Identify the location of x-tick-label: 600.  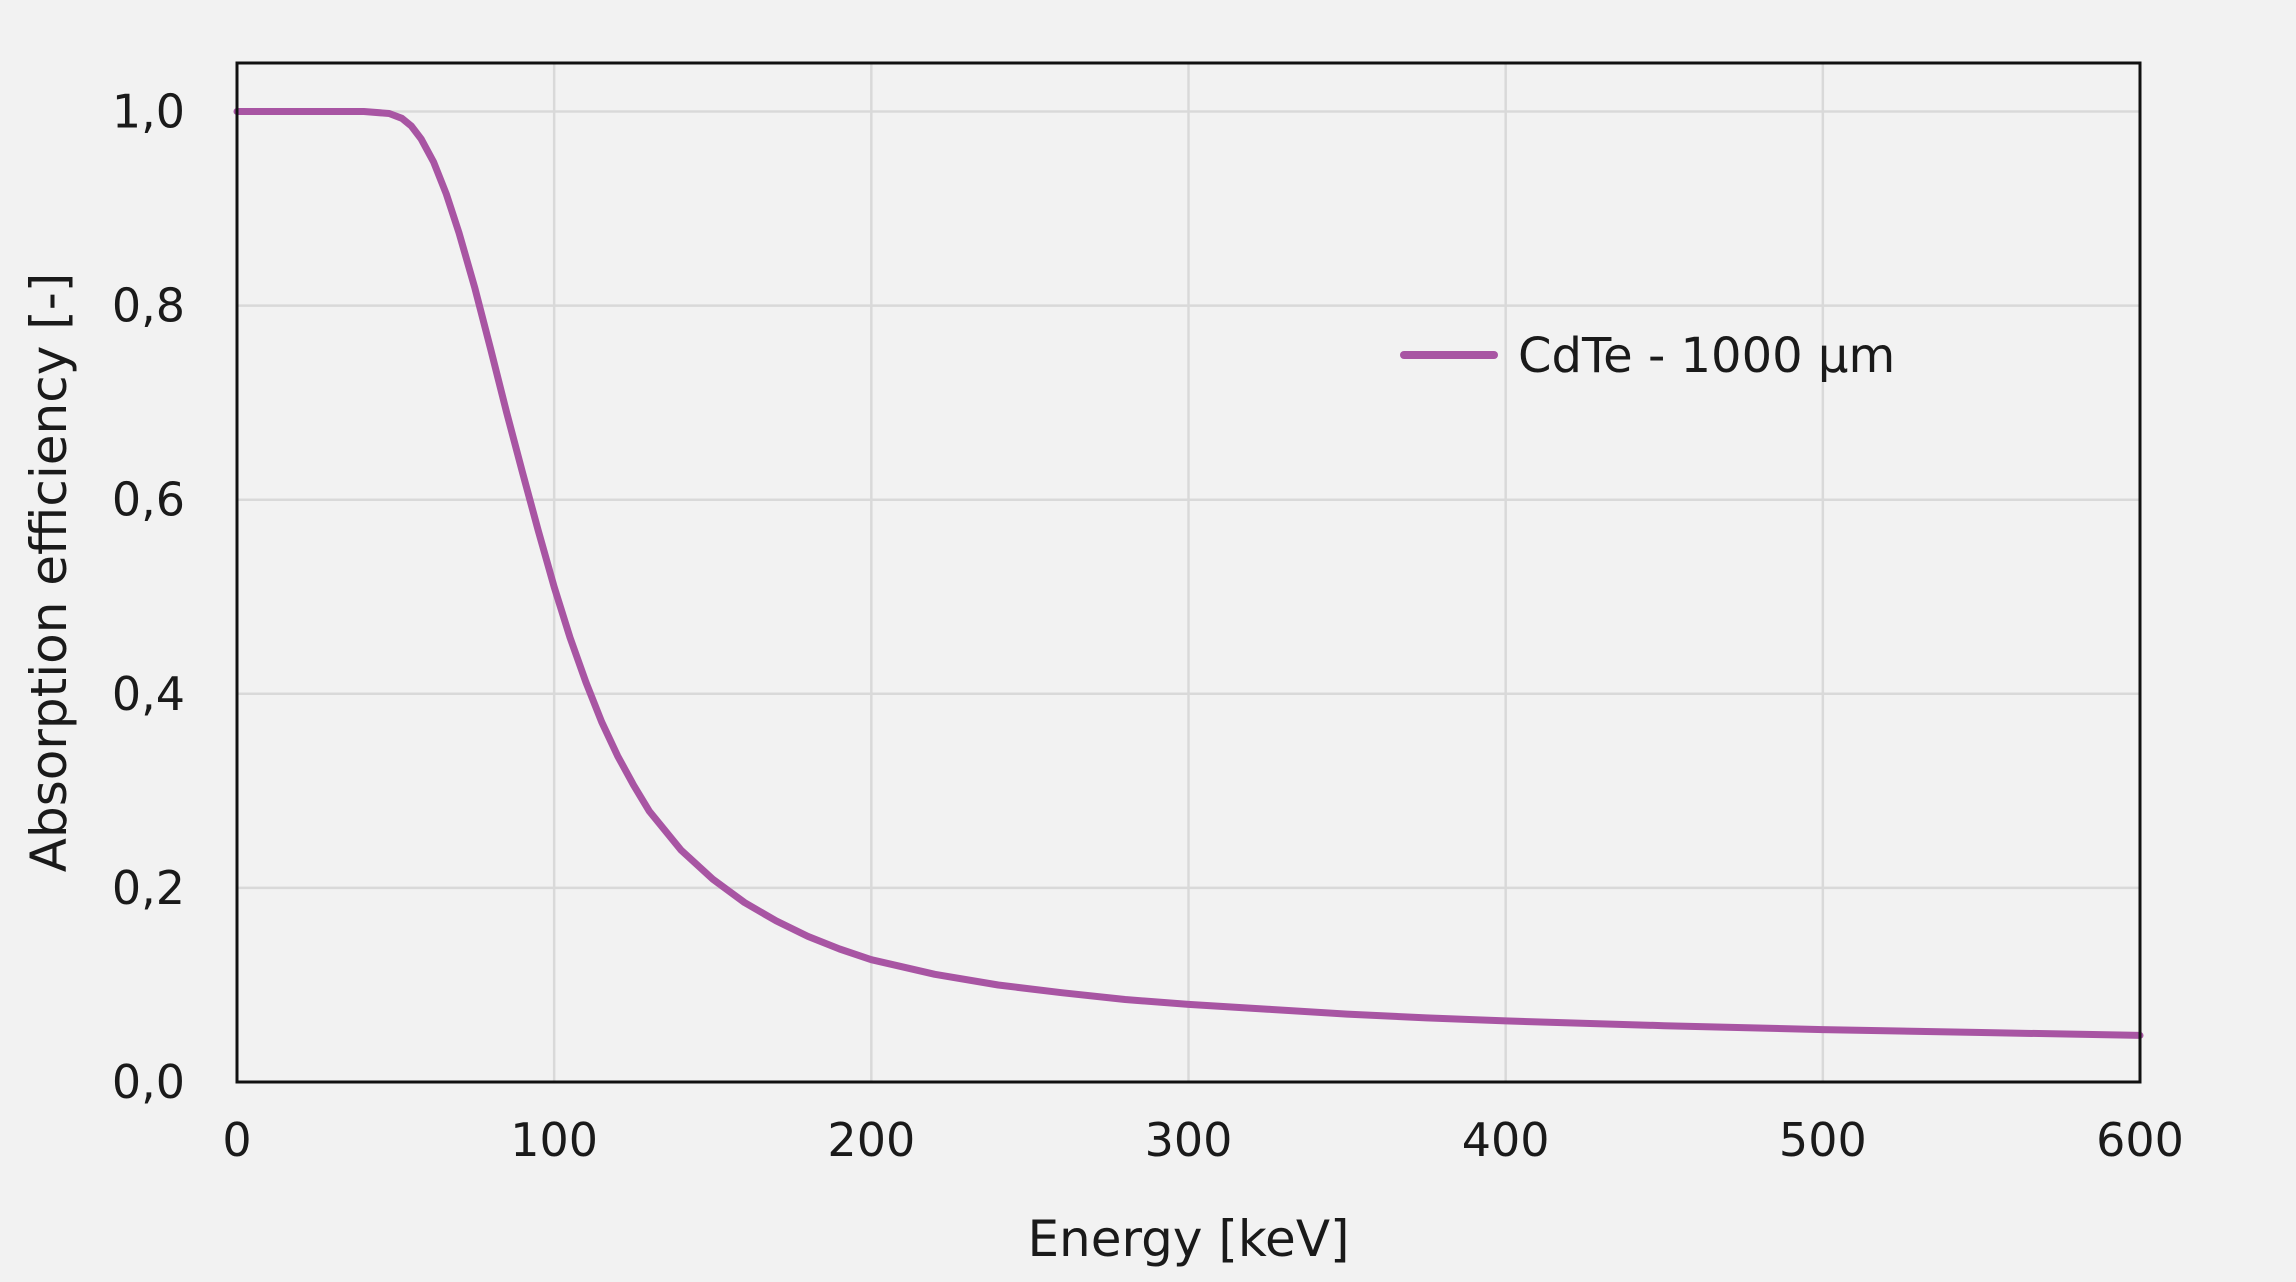
(2140, 1140).